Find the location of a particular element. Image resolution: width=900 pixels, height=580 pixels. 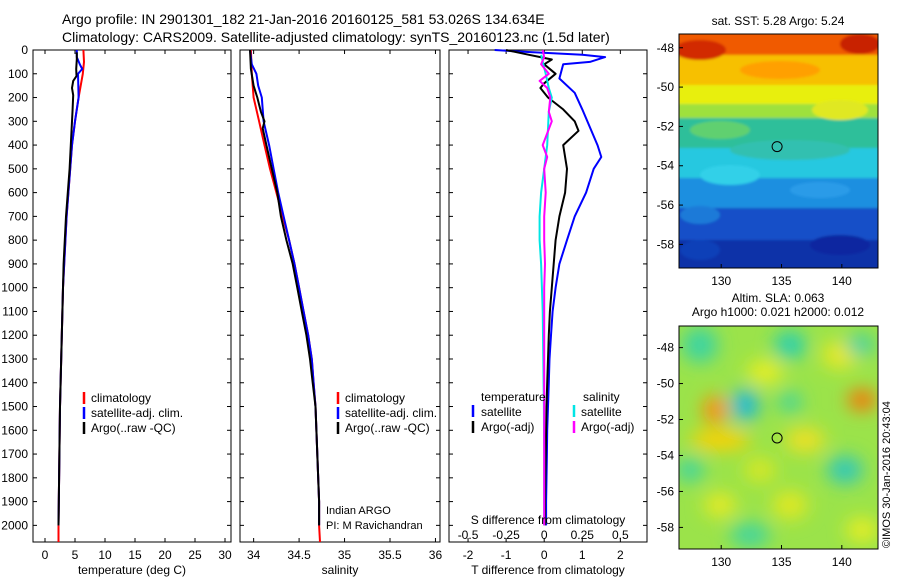

salinity-annotation-line-1: Indian ARGO is located at coordinates (358, 511).